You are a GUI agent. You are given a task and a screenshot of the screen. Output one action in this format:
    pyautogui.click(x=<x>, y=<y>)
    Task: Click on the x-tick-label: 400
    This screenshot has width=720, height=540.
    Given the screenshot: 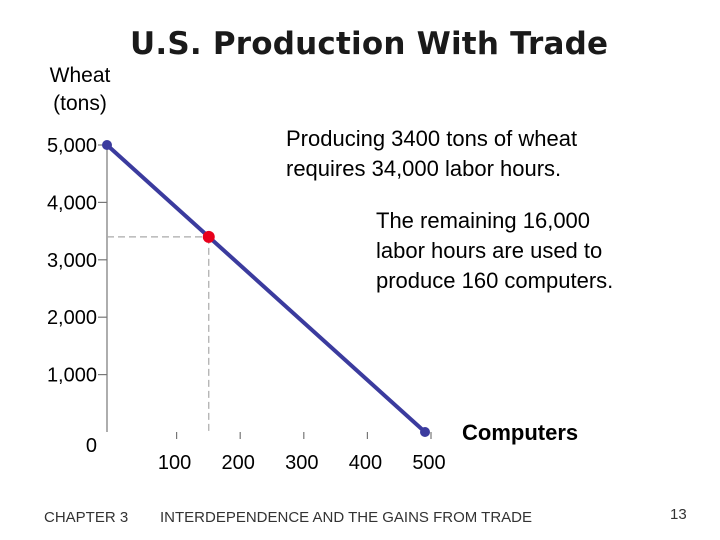 What is the action you would take?
    pyautogui.click(x=365, y=463)
    